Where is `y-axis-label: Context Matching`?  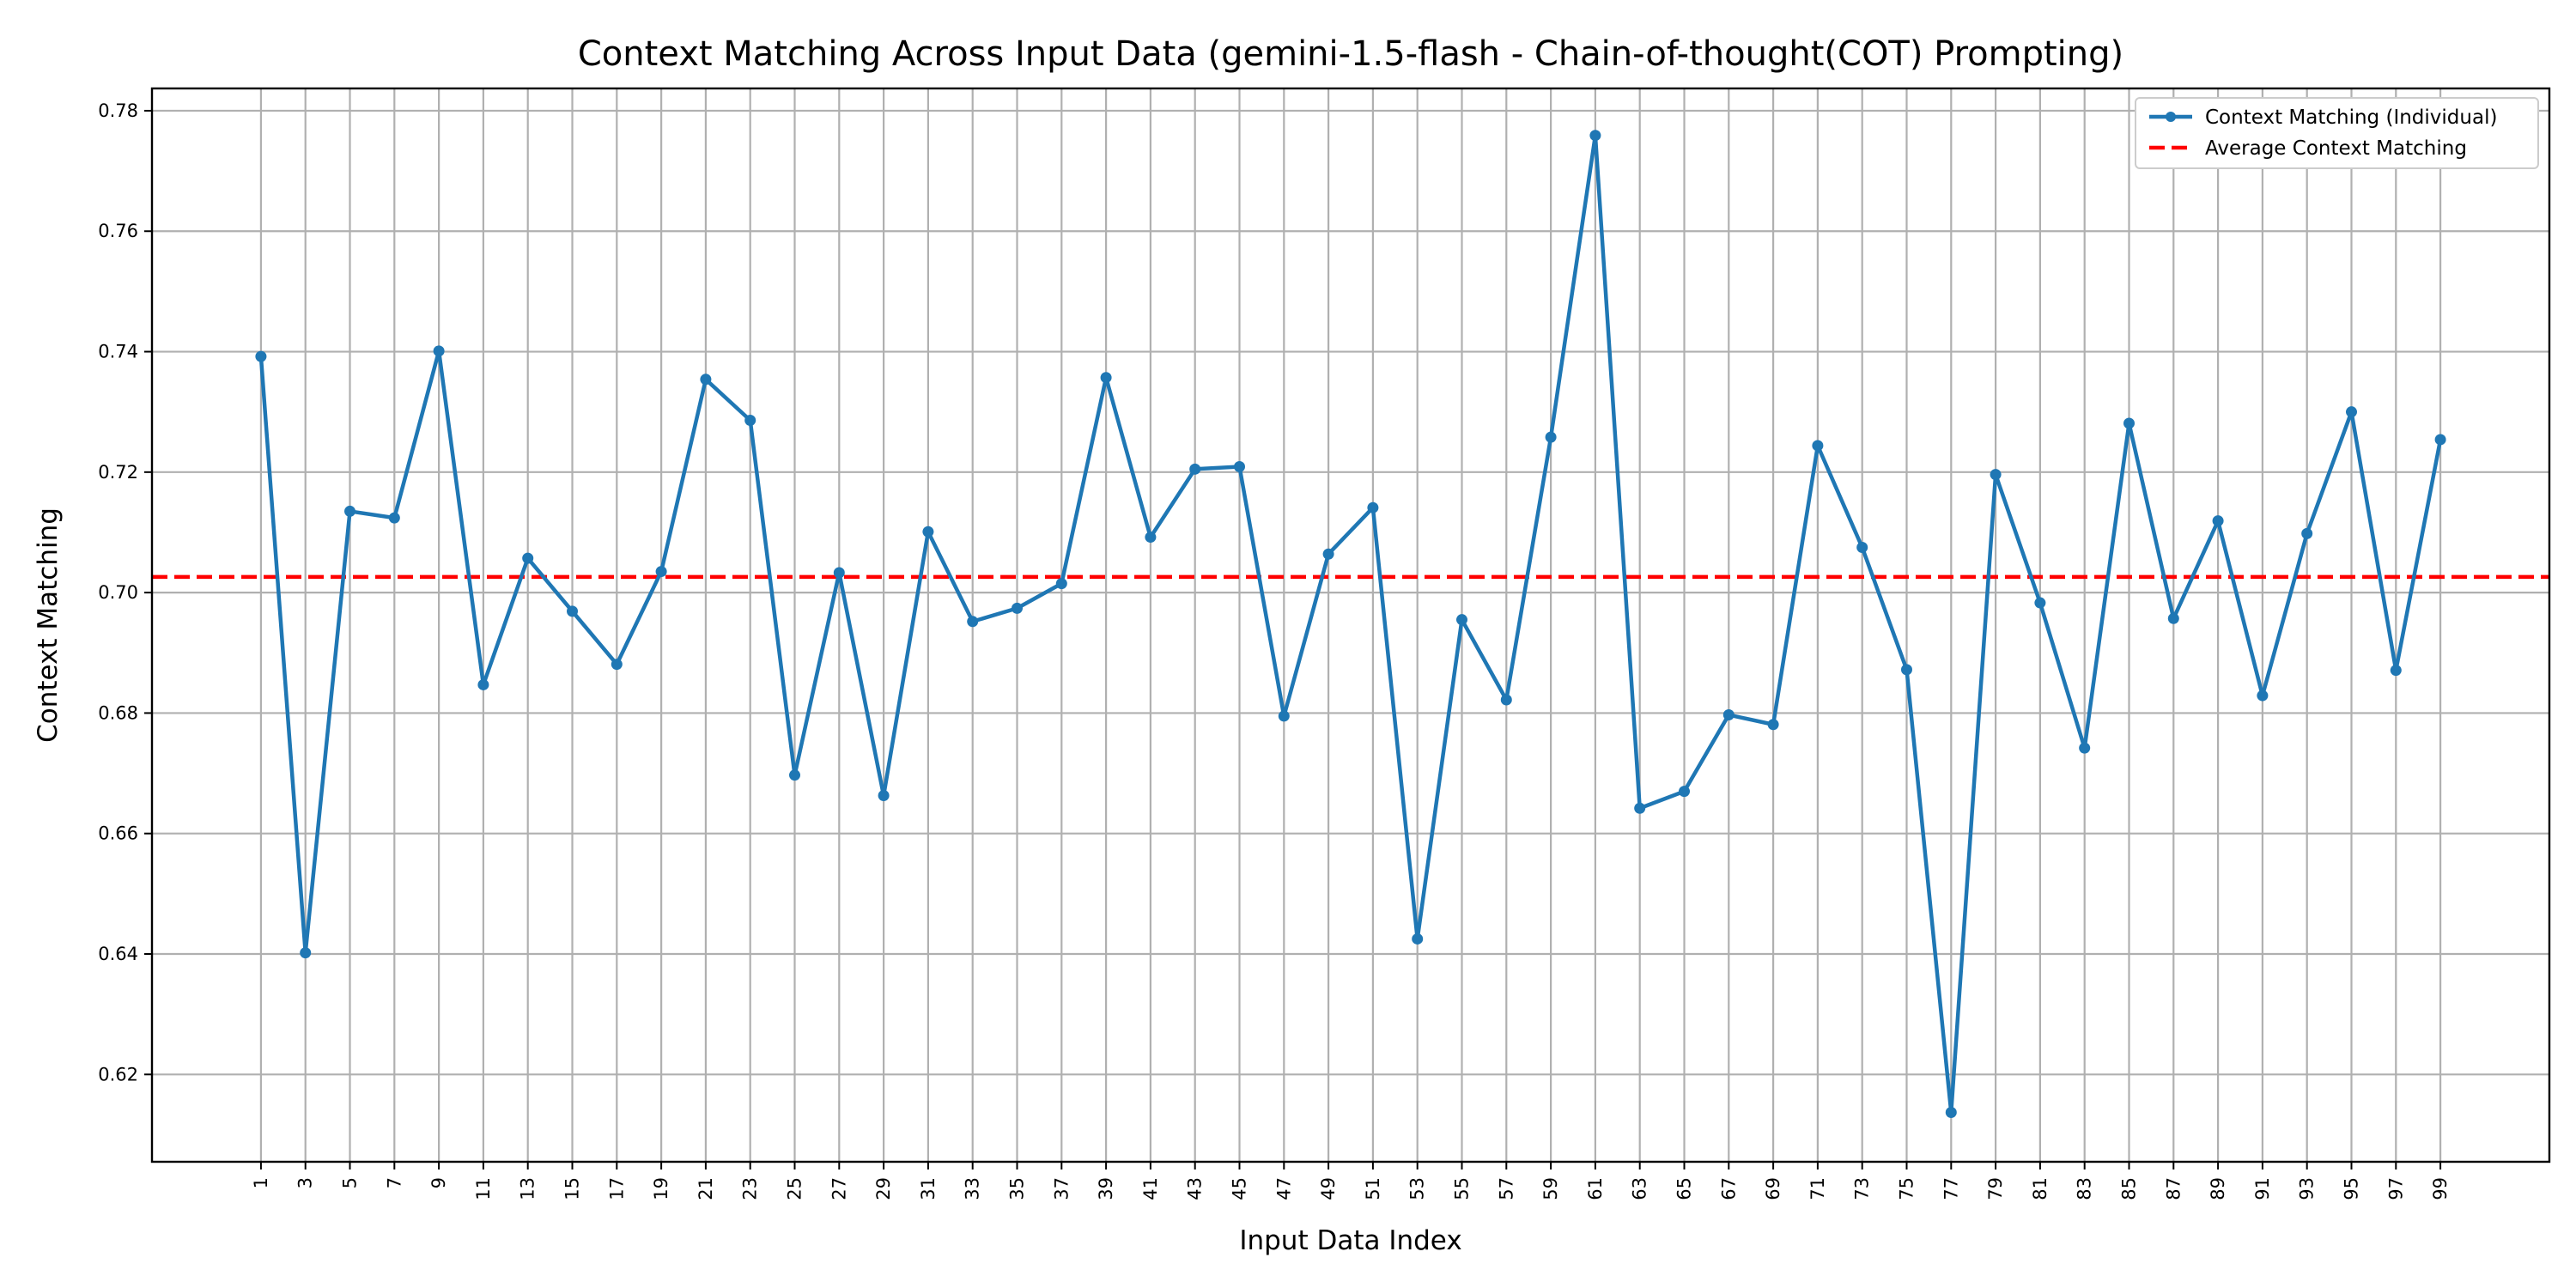
y-axis-label: Context Matching is located at coordinates (48, 625).